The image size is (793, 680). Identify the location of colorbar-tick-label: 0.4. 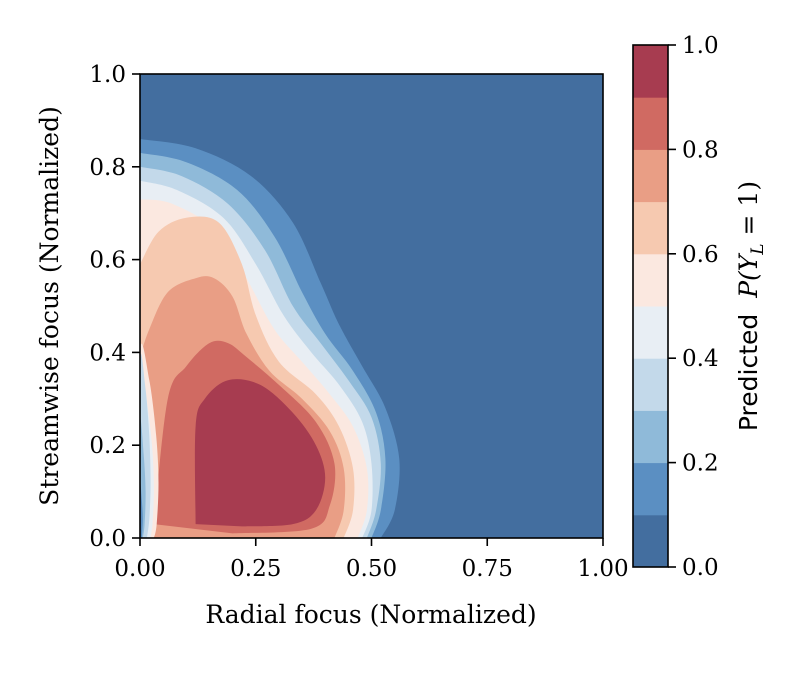
(700, 359).